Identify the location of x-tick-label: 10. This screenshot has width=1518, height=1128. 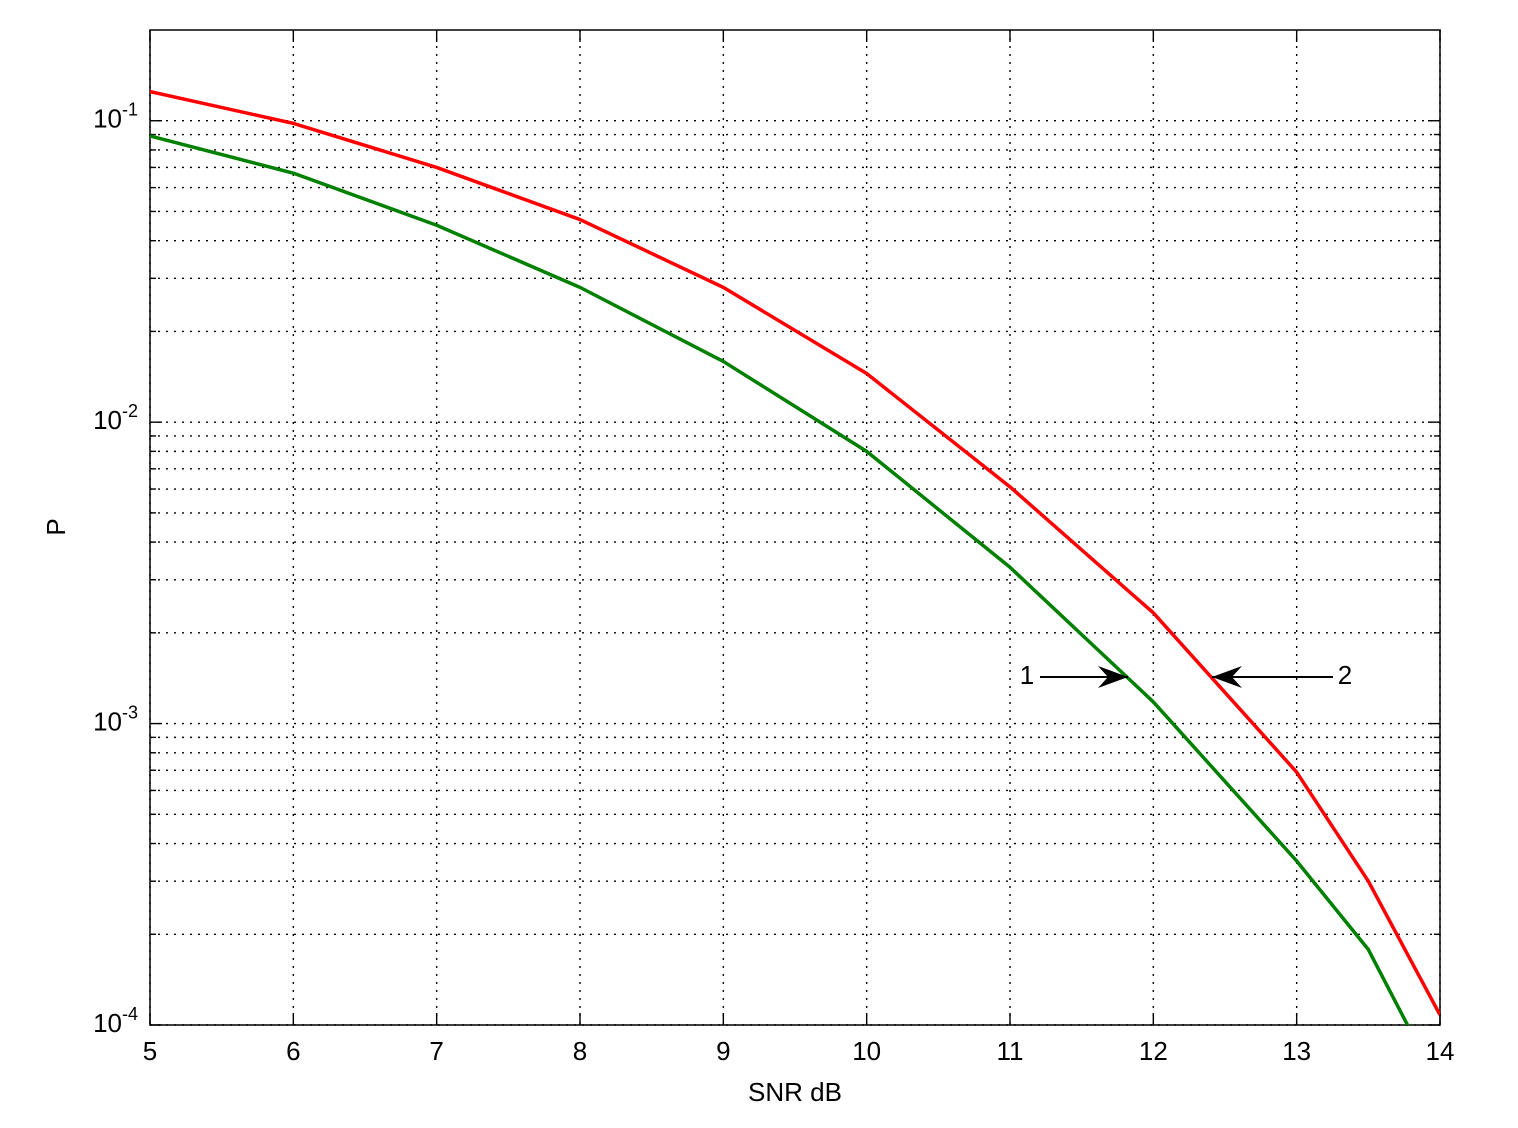
(866, 1051).